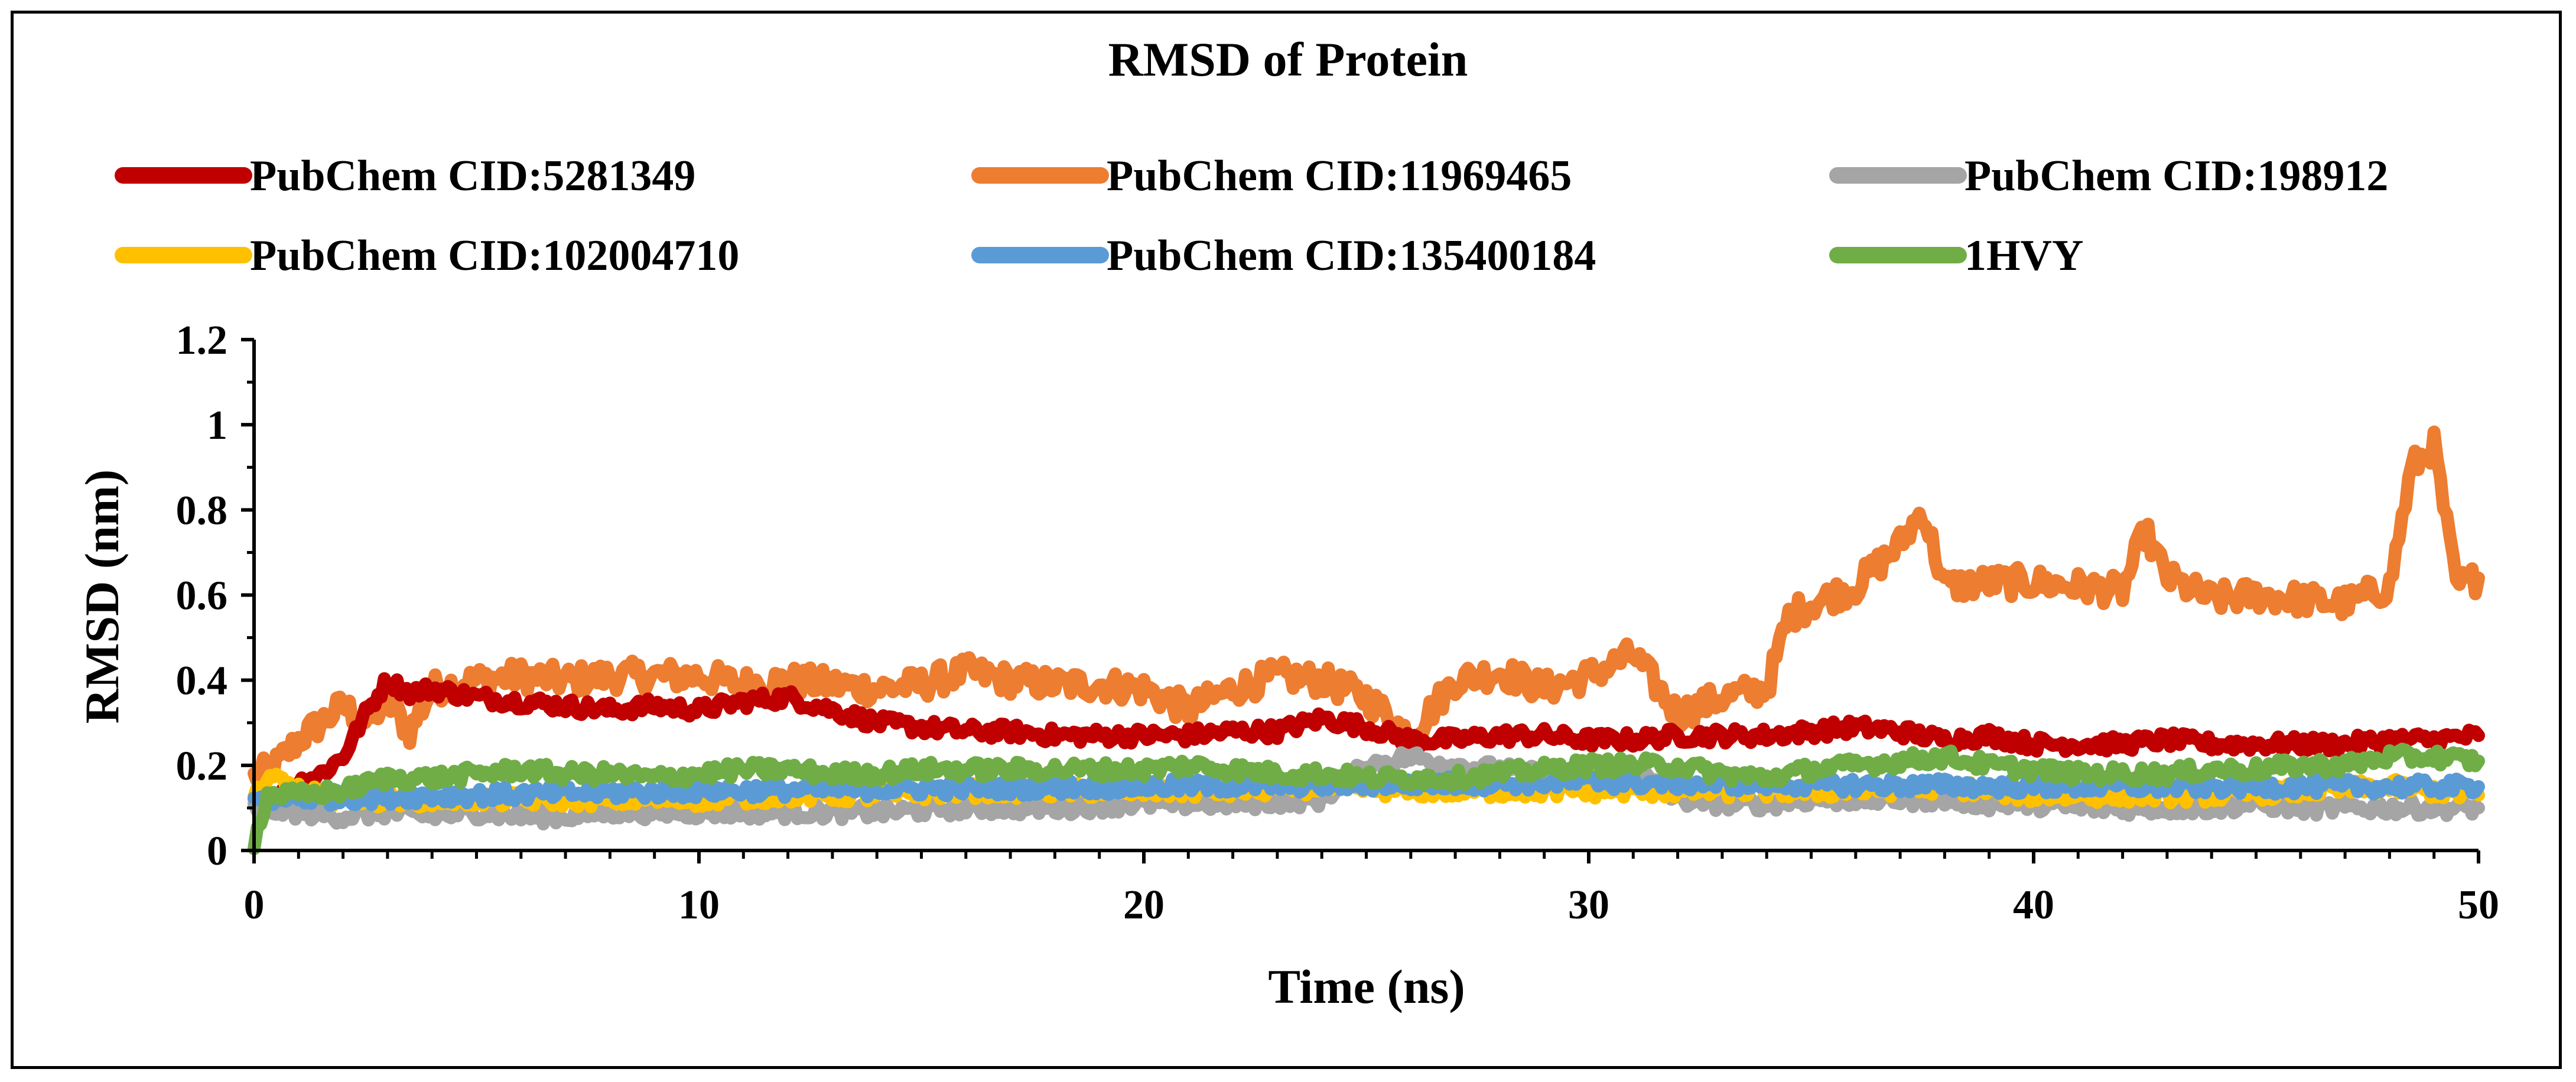 The image size is (2576, 1082). I want to click on x-tick-label: 40, so click(2033, 905).